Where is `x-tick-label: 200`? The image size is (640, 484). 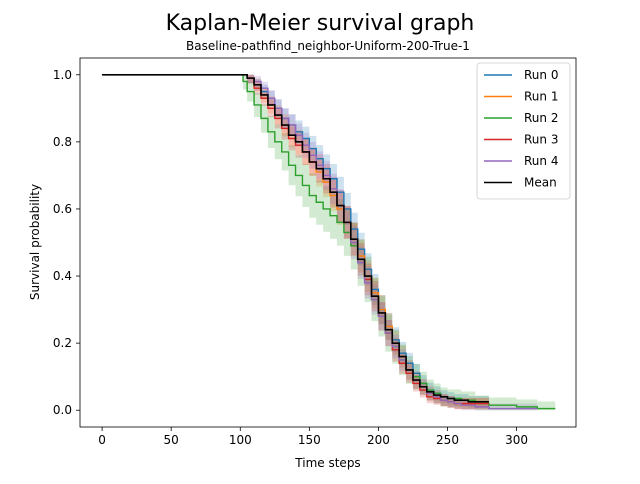
x-tick-label: 200 is located at coordinates (378, 440).